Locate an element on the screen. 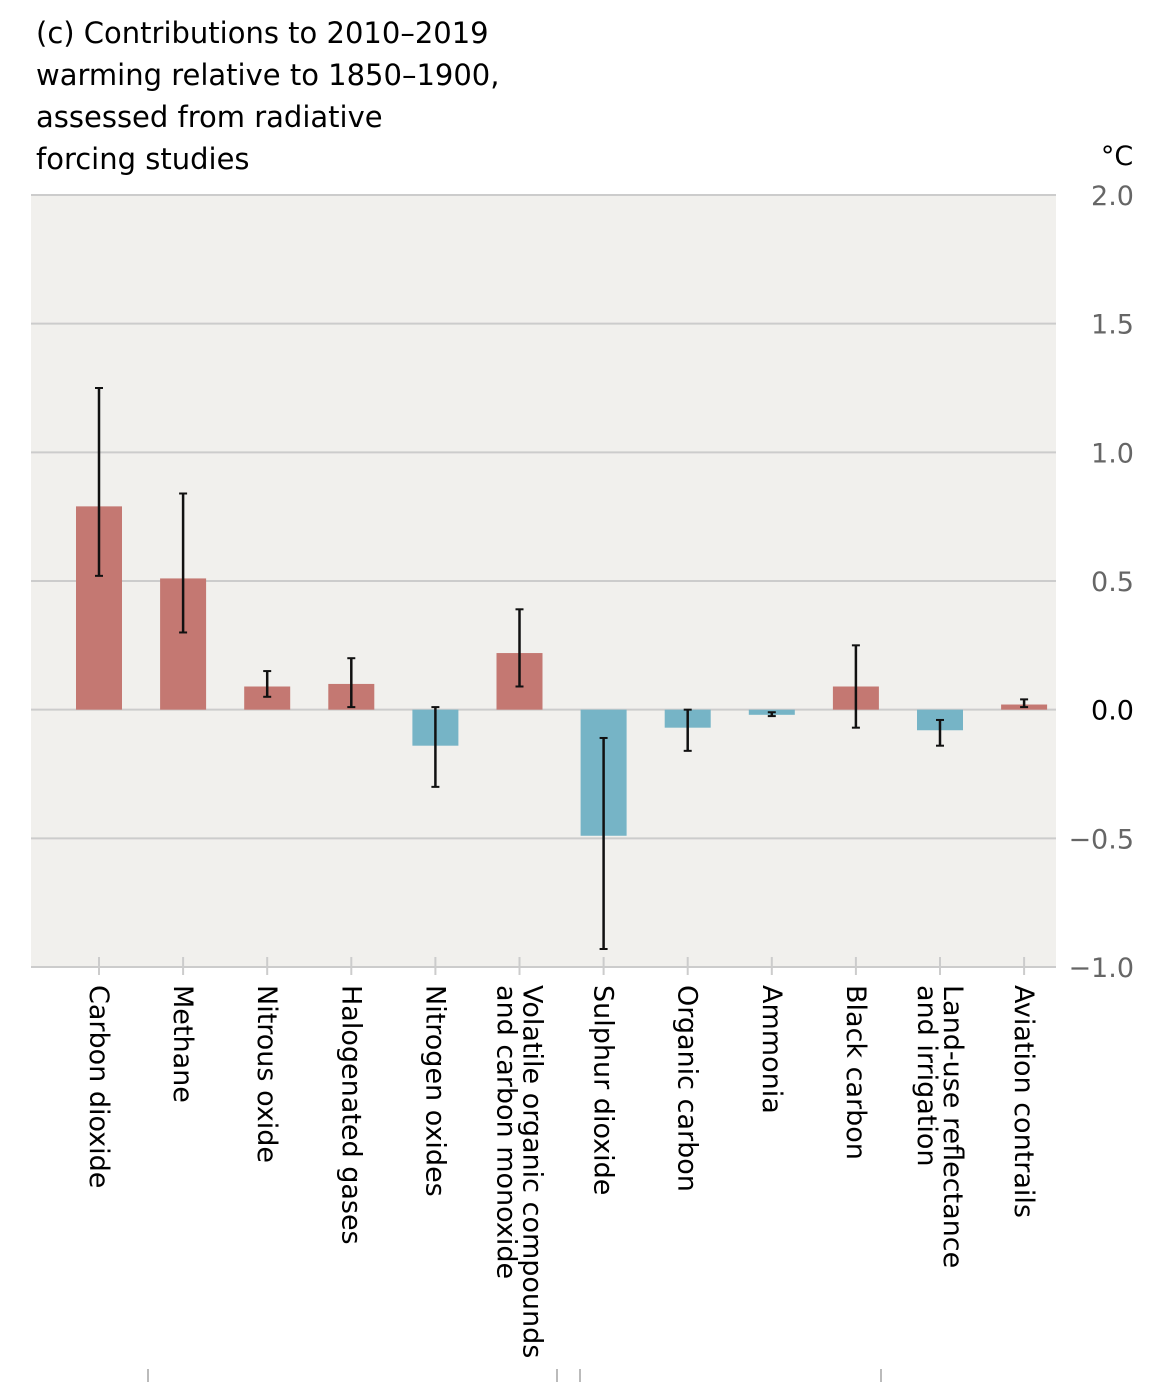 Image resolution: width=1172 pixels, height=1382 pixels. x-tick-label: Volatile organic compounds is located at coordinates (532, 1171).